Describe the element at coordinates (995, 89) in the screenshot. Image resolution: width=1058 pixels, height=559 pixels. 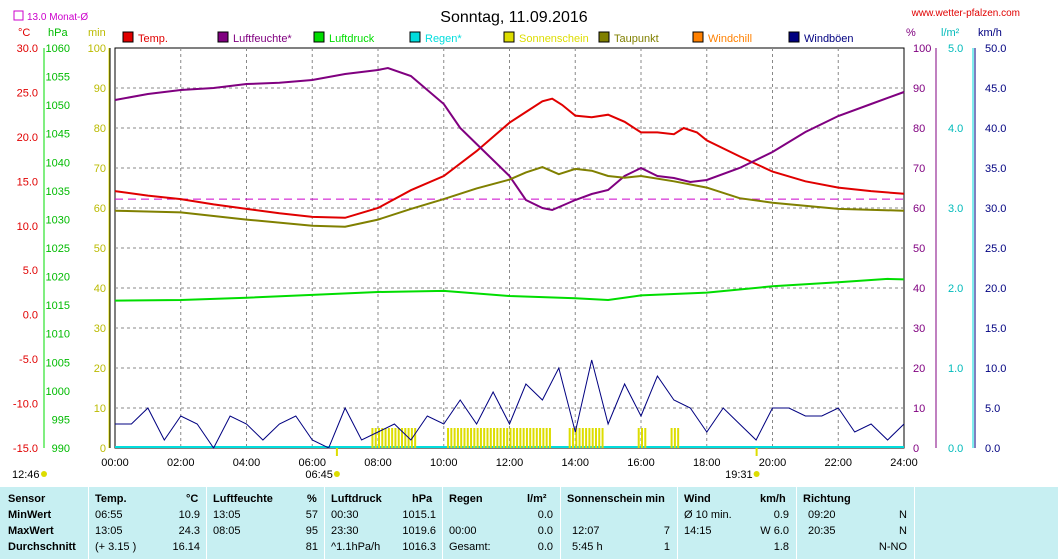
I see `wind-tick: 45.0` at that location.